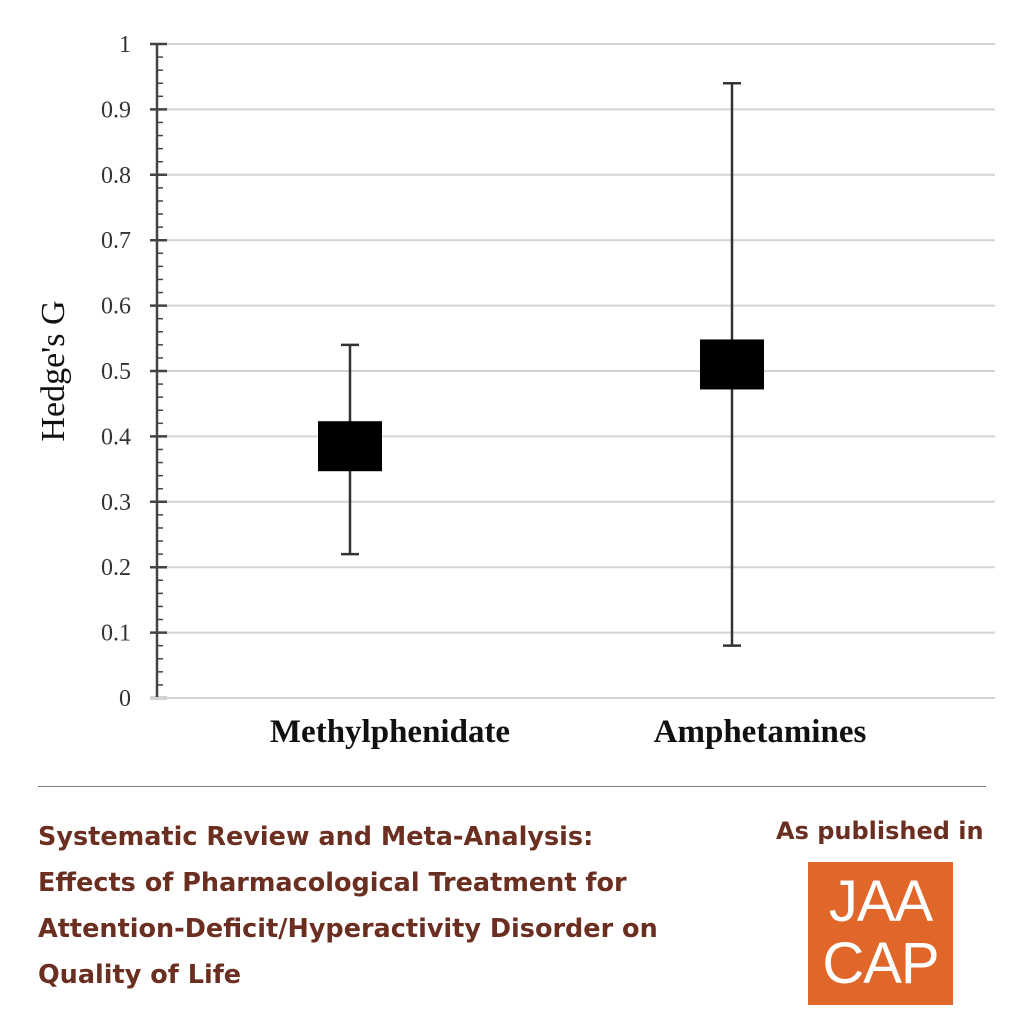 The height and width of the screenshot is (1024, 1024). I want to click on y-axis-title: Hedge's G, so click(53, 370).